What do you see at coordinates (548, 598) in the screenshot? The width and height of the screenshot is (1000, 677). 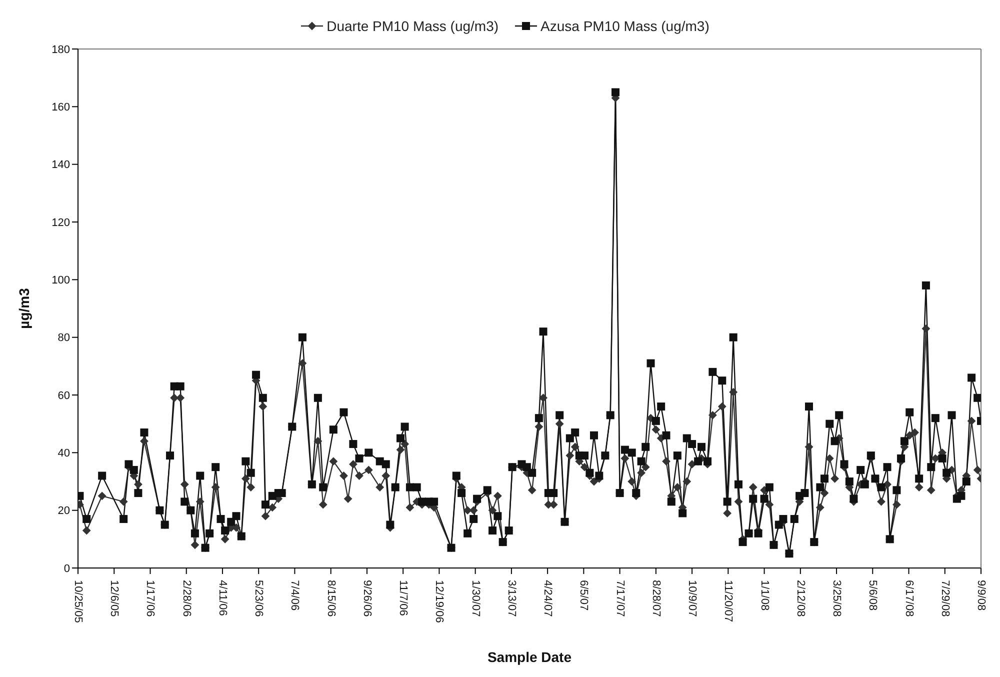 I see `x-tick-label: 4/24/07` at bounding box center [548, 598].